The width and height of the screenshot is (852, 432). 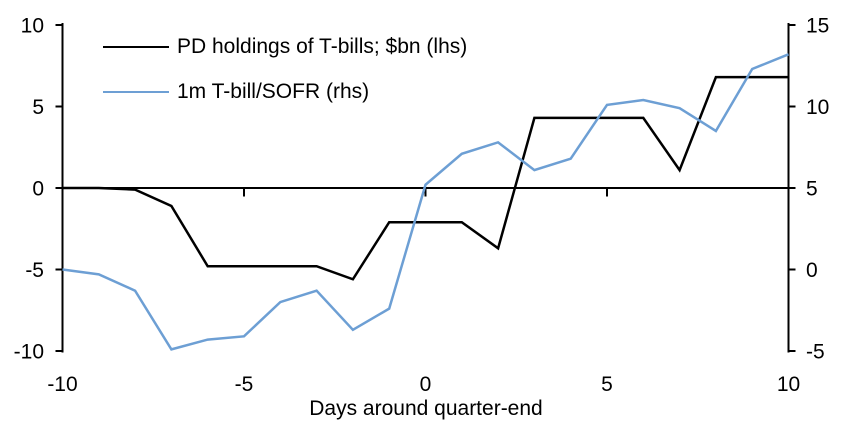 What do you see at coordinates (812, 270) in the screenshot?
I see `y-right-tick-label: 0` at bounding box center [812, 270].